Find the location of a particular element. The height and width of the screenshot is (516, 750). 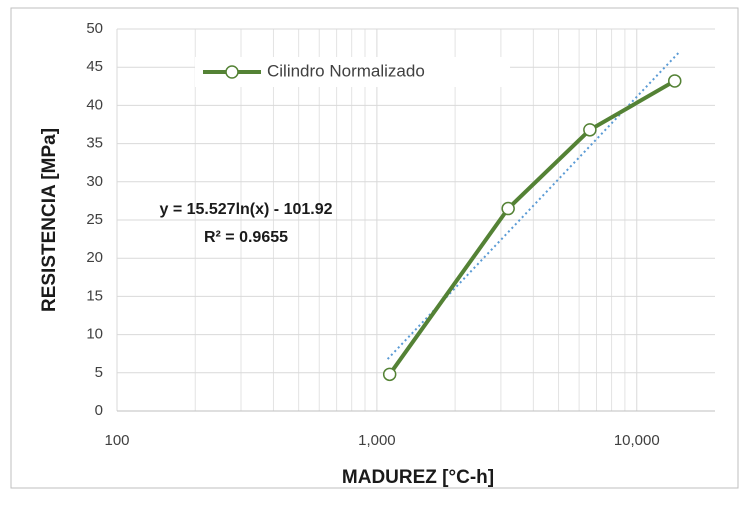

y-axis-title: RESISTENCIA [MPa] is located at coordinates (49, 220).